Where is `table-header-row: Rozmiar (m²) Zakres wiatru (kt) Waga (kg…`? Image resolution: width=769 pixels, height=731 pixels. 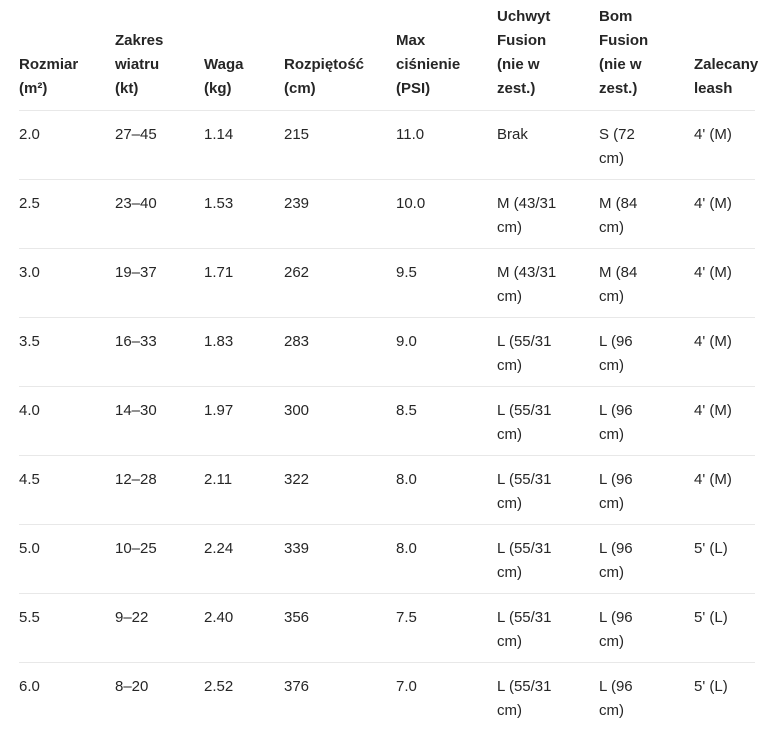 table-header-row: Rozmiar (m²) Zakres wiatru (kt) Waga (kg… is located at coordinates (387, 55).